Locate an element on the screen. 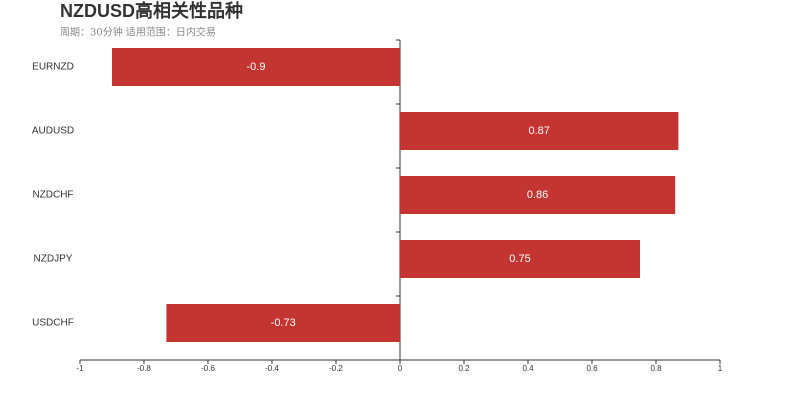 The width and height of the screenshot is (800, 400). chart-subtitle: 周期：30分钟 适用范围：日内交易 is located at coordinates (138, 32).